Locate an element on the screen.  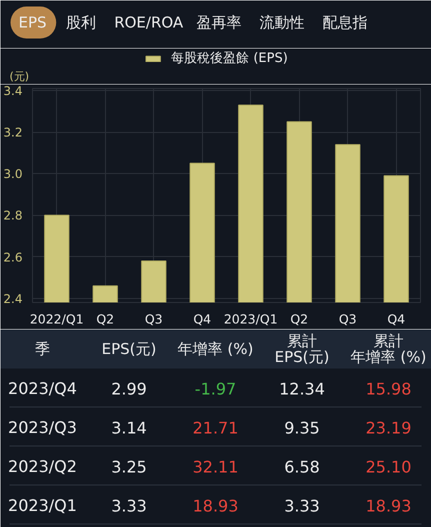
category-label: 2023/Q1 is located at coordinates (42, 505).